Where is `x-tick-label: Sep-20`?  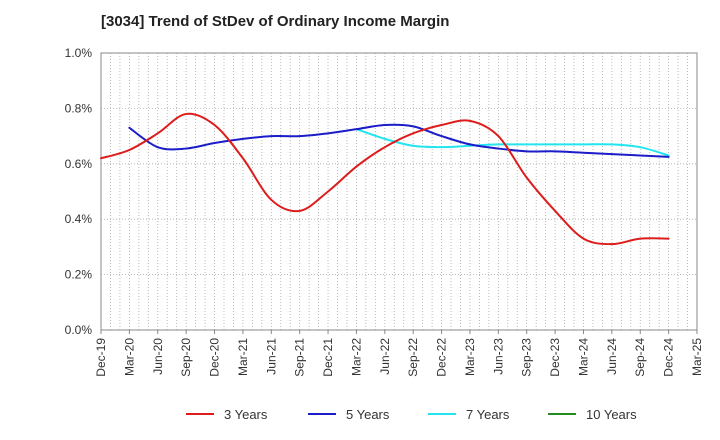 x-tick-label: Sep-20 is located at coordinates (186, 357).